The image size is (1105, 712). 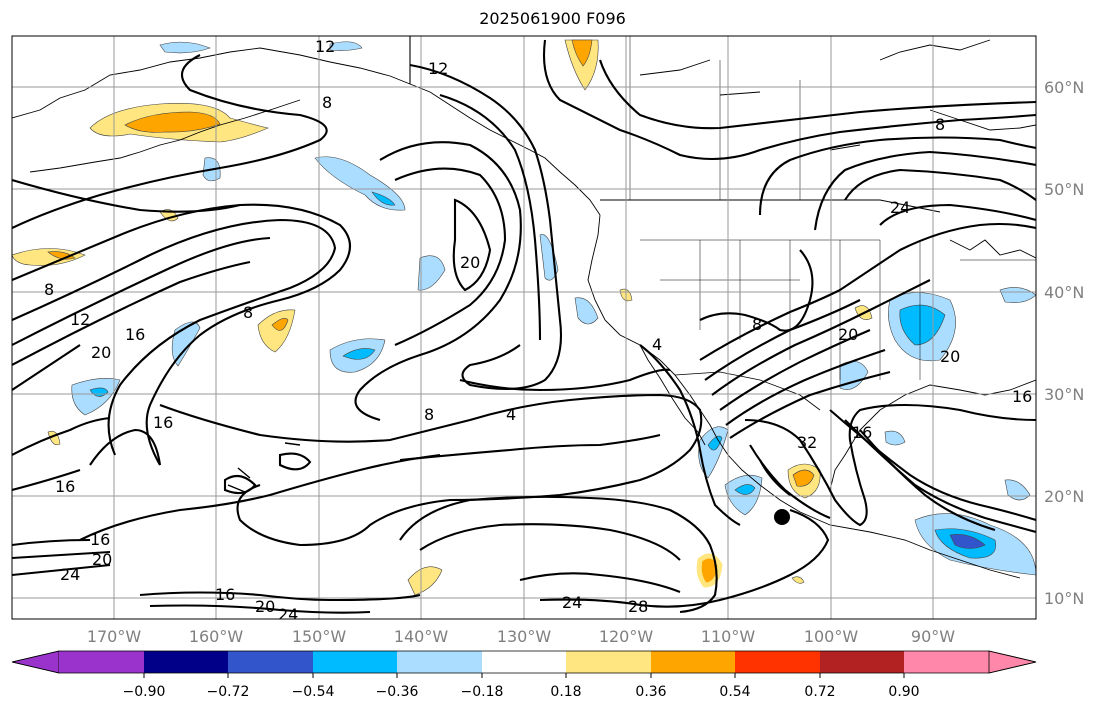 What do you see at coordinates (552, 18) in the screenshot?
I see `map-title: 2025061900 F096` at bounding box center [552, 18].